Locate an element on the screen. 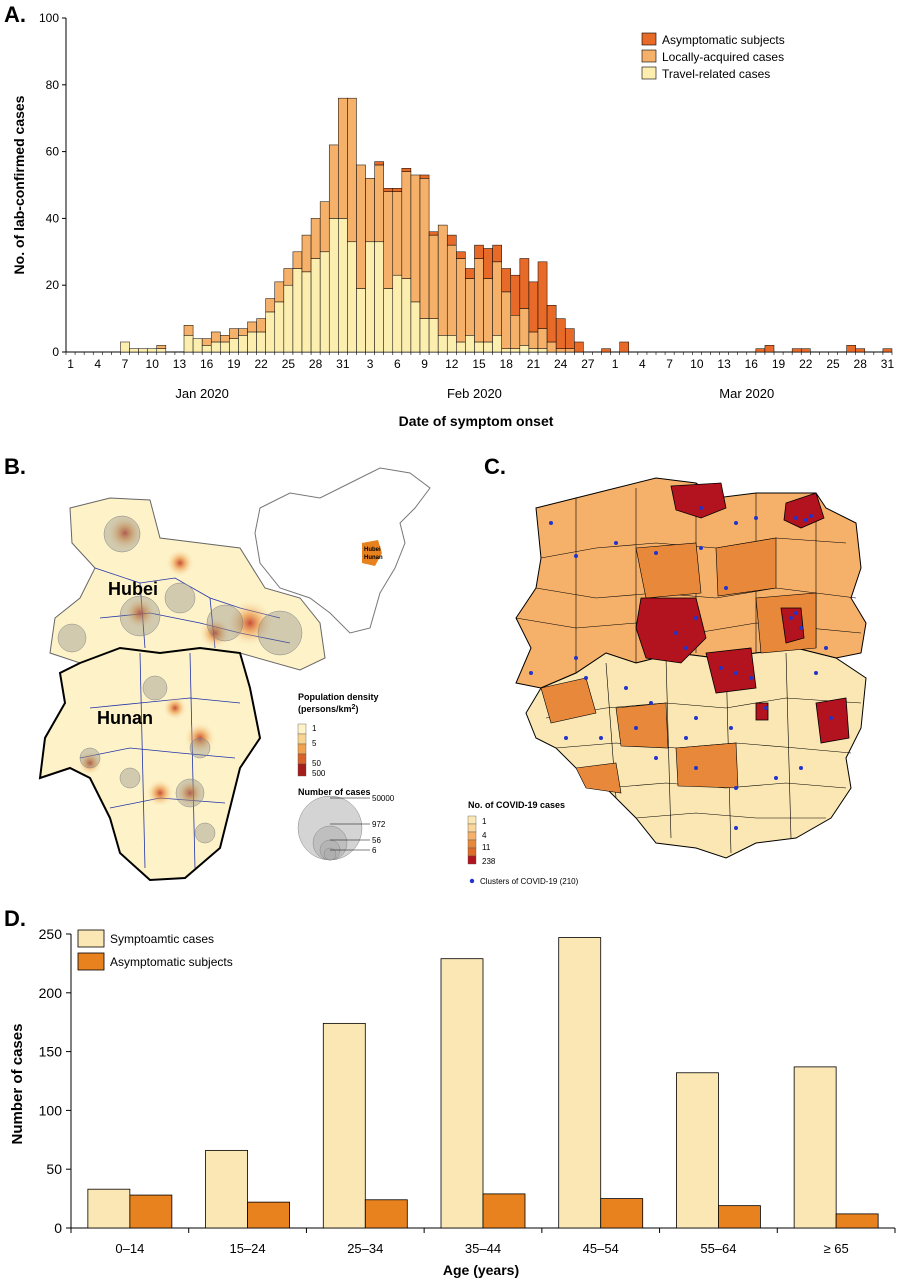 The height and width of the screenshot is (1280, 906). chart-a-legend-label: Asymptomatic subjects is located at coordinates (723, 40).